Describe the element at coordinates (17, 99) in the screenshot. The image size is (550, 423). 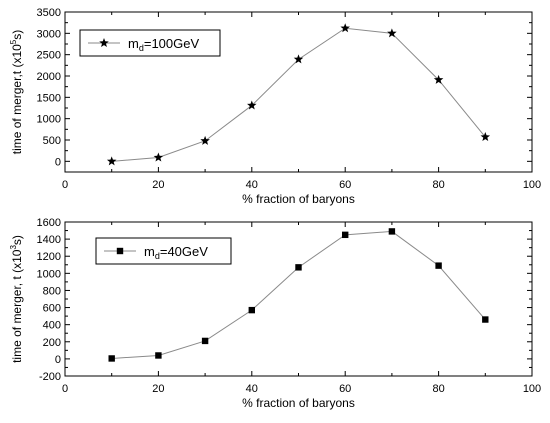
I see `y-axis-title-main: time of merger,t (x10` at that location.